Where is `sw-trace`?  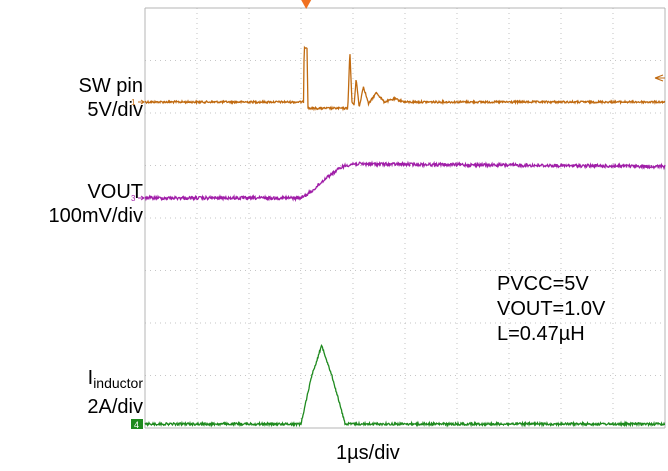
sw-trace is located at coordinates (405, 78).